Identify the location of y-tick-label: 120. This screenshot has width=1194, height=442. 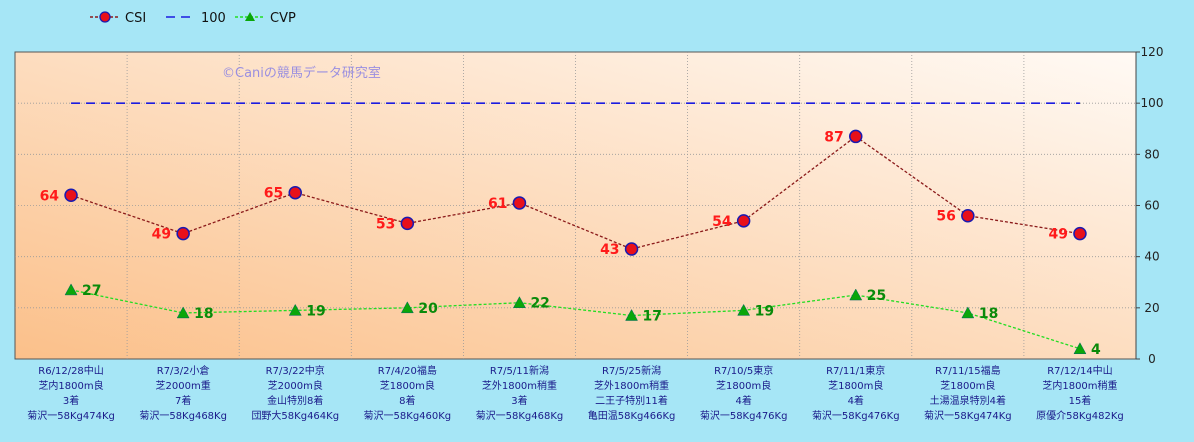
(1152, 52).